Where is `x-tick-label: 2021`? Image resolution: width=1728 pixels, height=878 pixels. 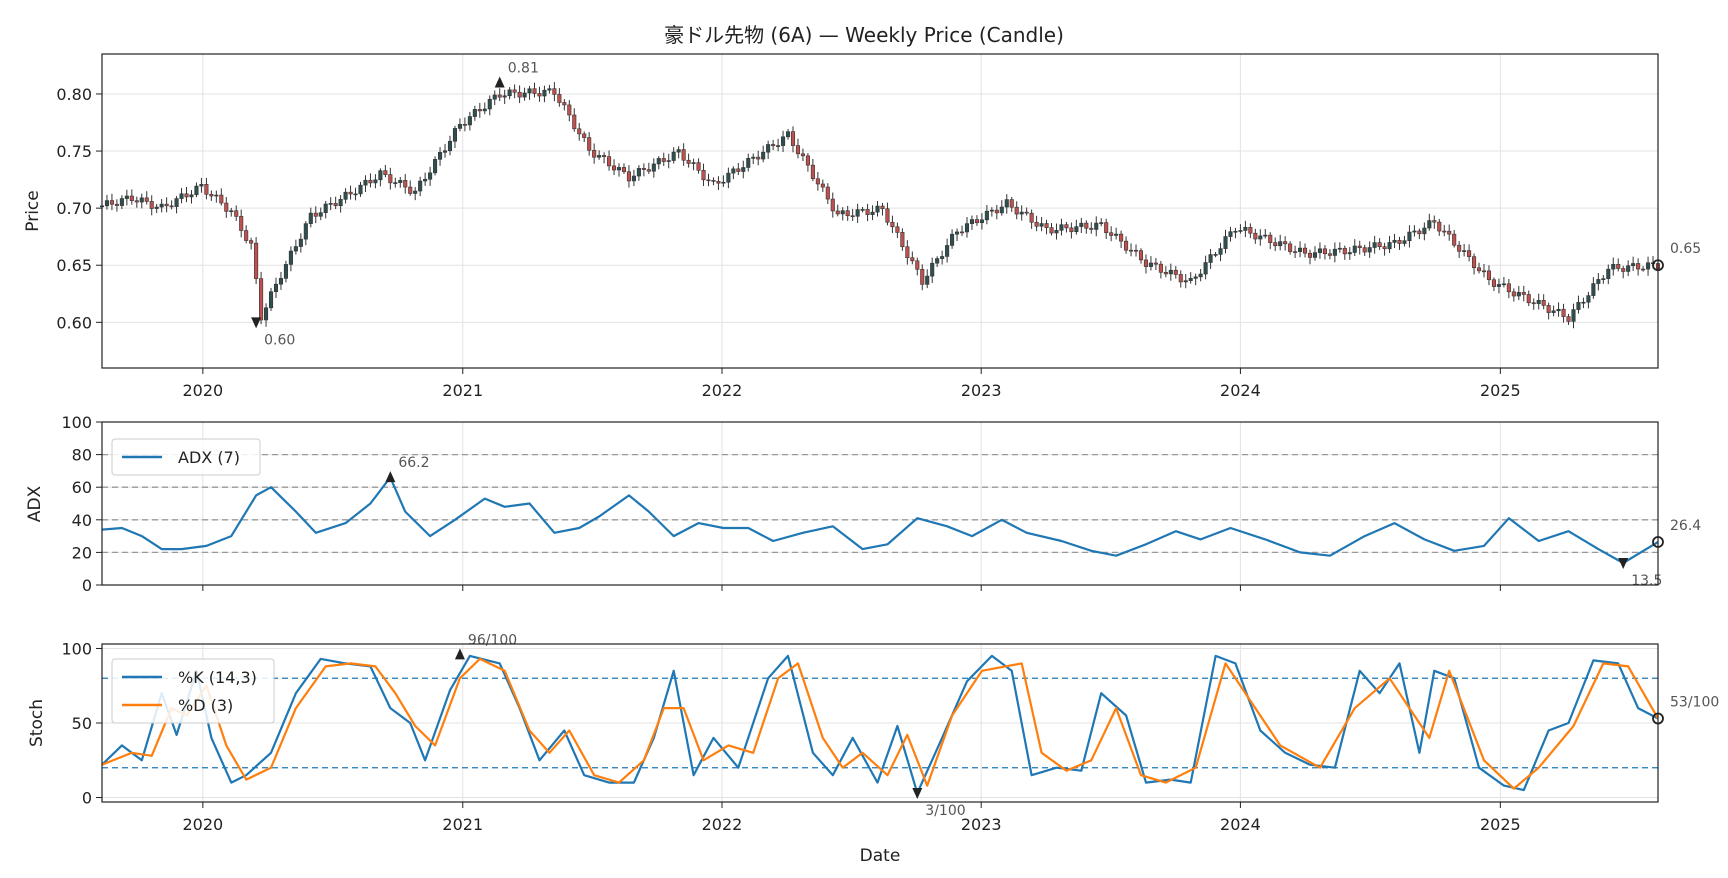 x-tick-label: 2021 is located at coordinates (462, 390).